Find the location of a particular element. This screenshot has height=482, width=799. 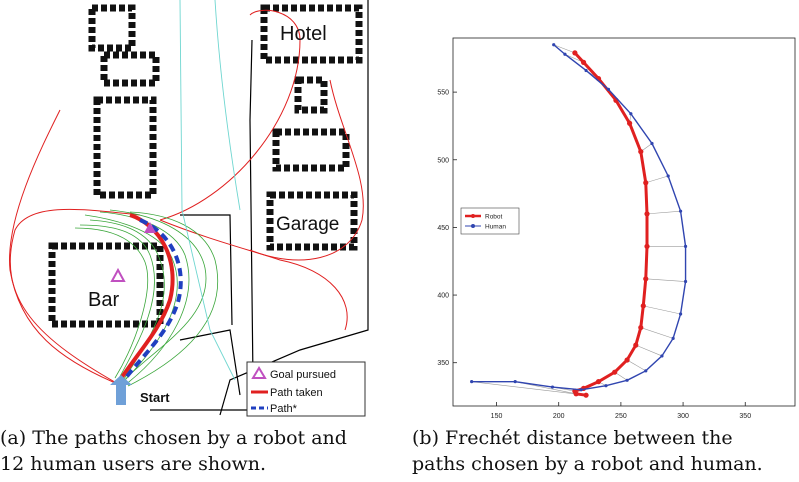

x-tick-label: 350 is located at coordinates (745, 416).